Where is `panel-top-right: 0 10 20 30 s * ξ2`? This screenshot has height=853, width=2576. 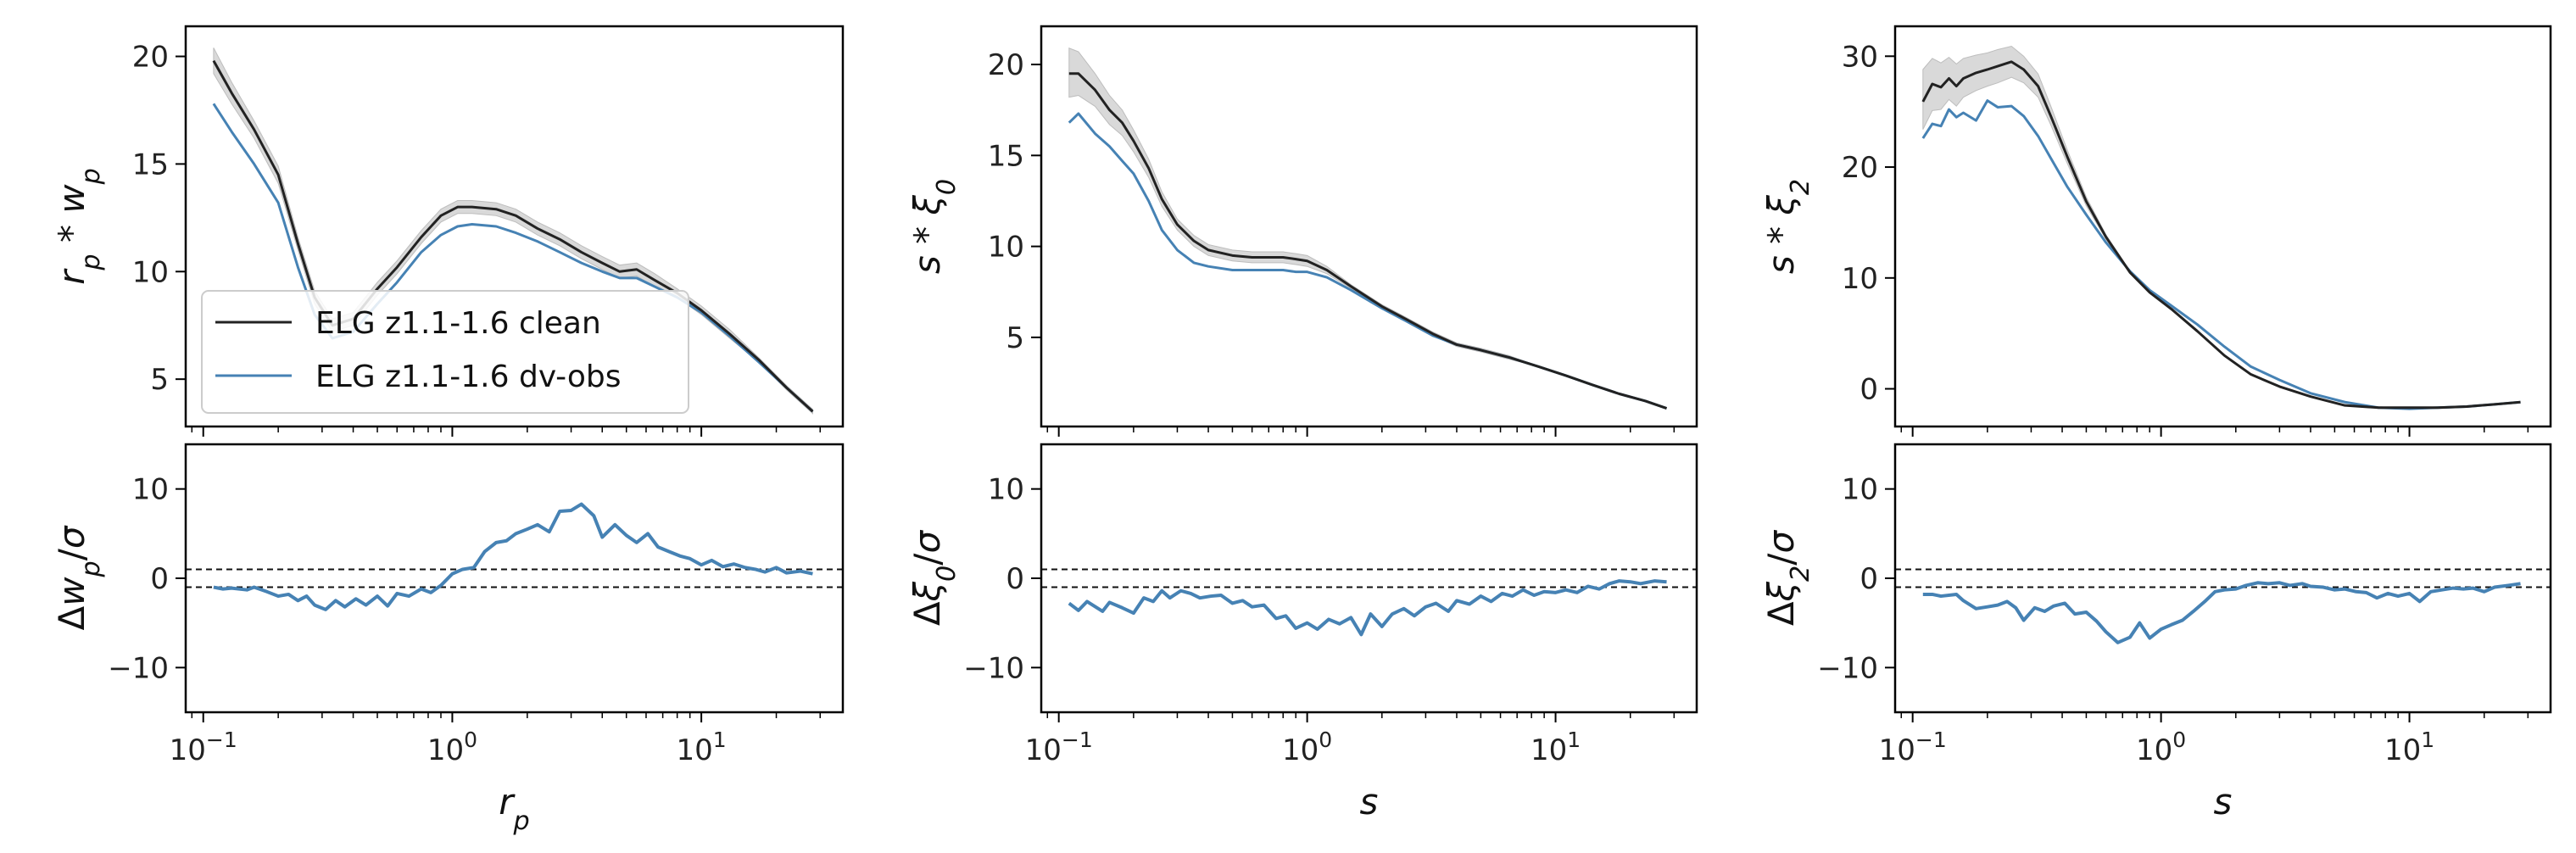 panel-top-right: 0 10 20 30 s * ξ2 is located at coordinates (2156, 231).